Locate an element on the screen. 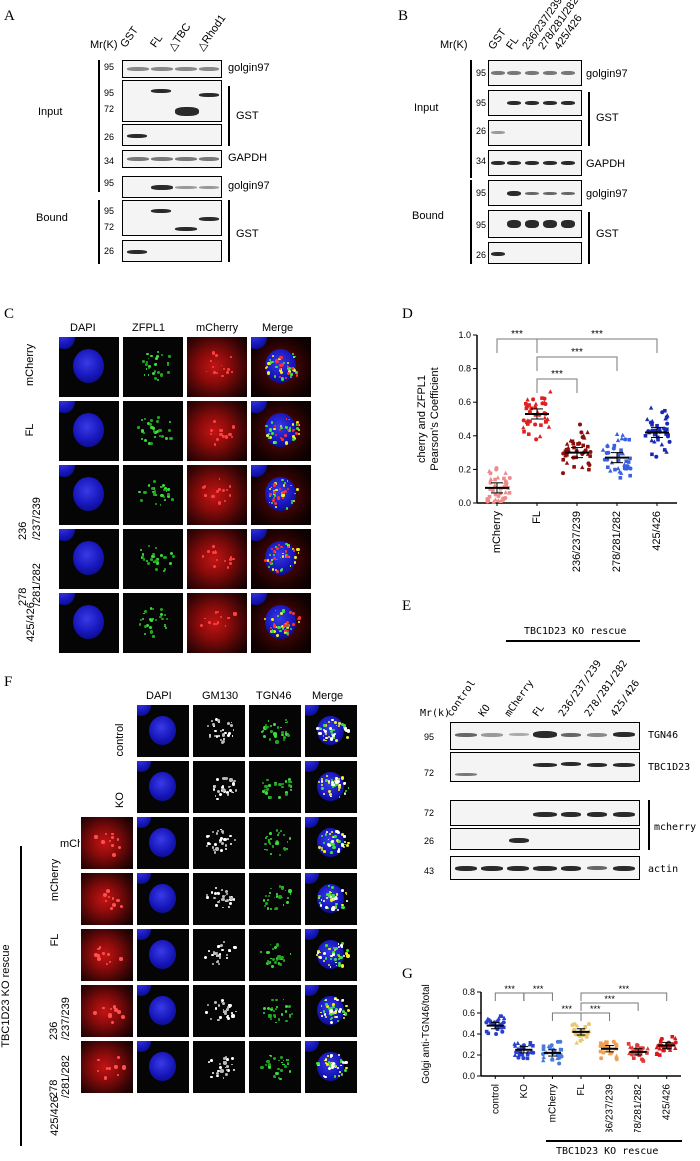 This screenshot has width=700, height=1161. panel-a-col-fl: FL is located at coordinates (157, 41).